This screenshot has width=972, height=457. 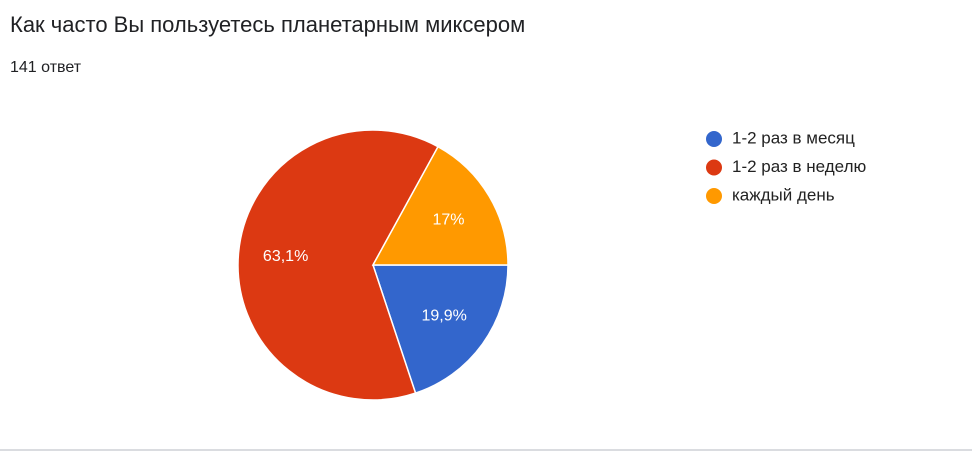 I want to click on legend-label: каждый день, so click(x=783, y=194).